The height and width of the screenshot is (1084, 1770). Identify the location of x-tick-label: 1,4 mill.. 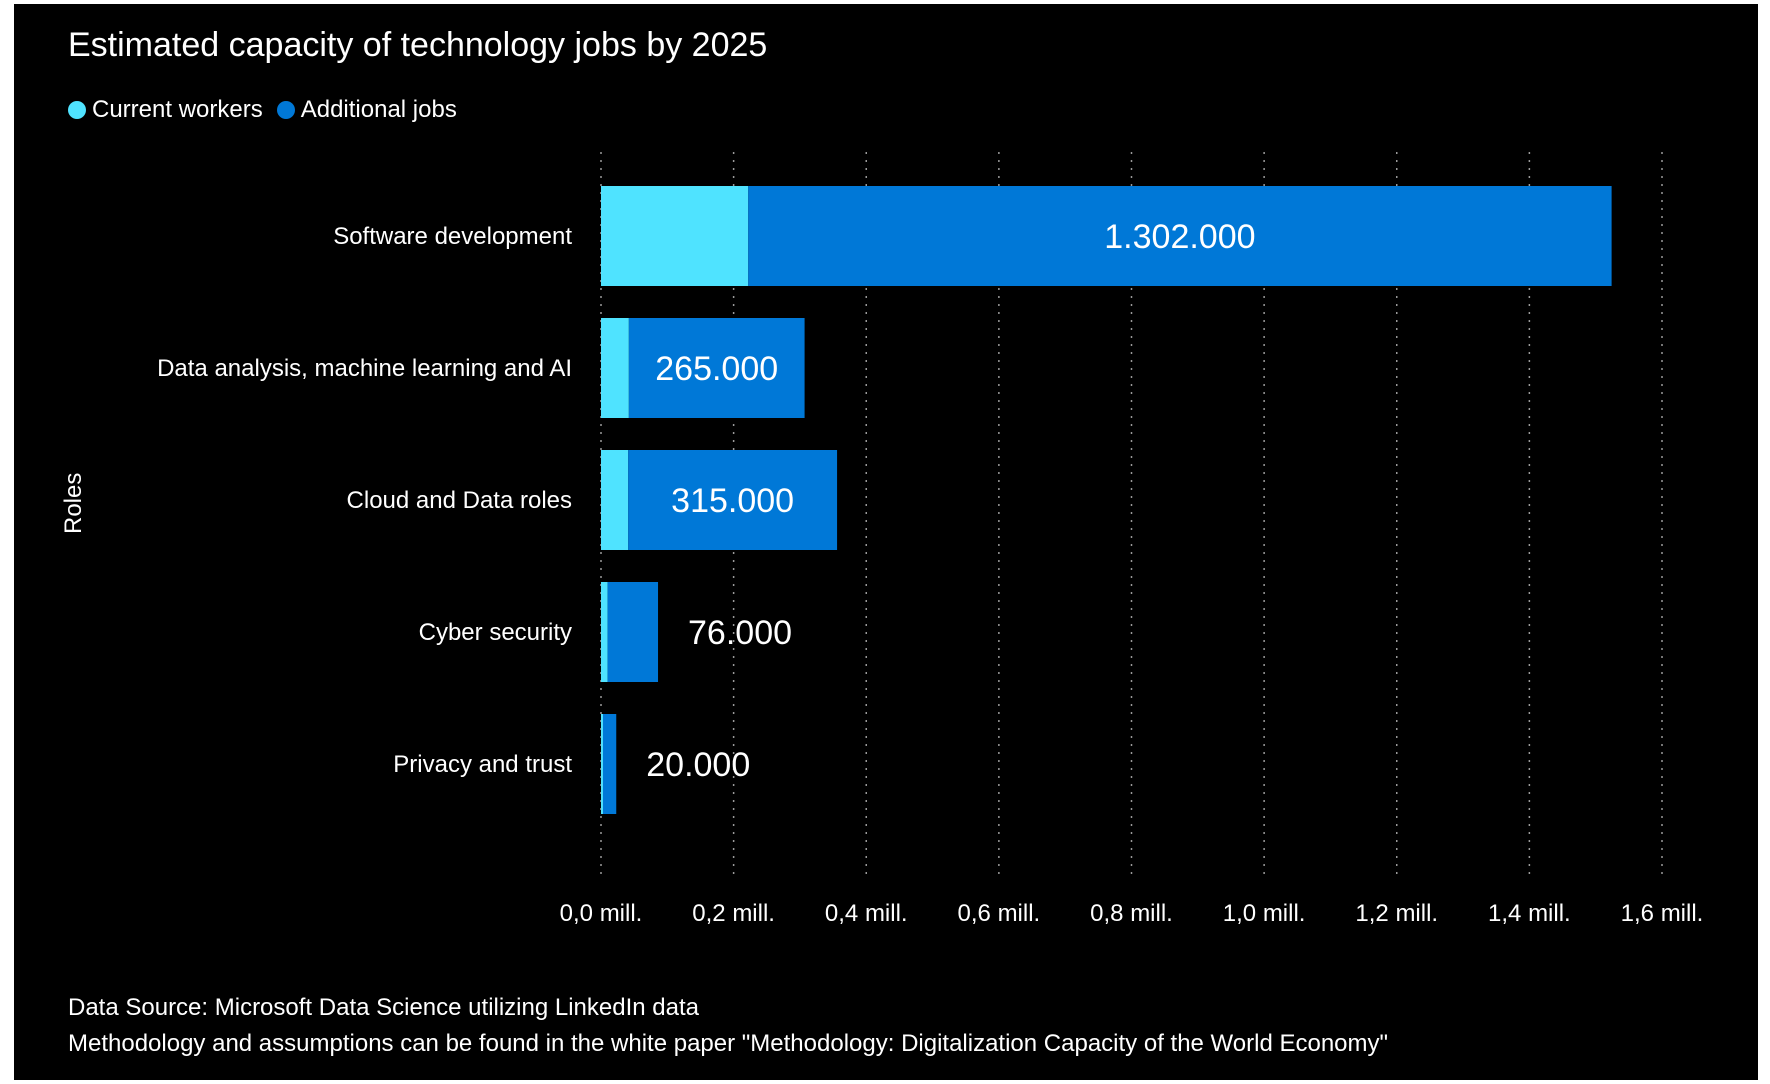
(1529, 913).